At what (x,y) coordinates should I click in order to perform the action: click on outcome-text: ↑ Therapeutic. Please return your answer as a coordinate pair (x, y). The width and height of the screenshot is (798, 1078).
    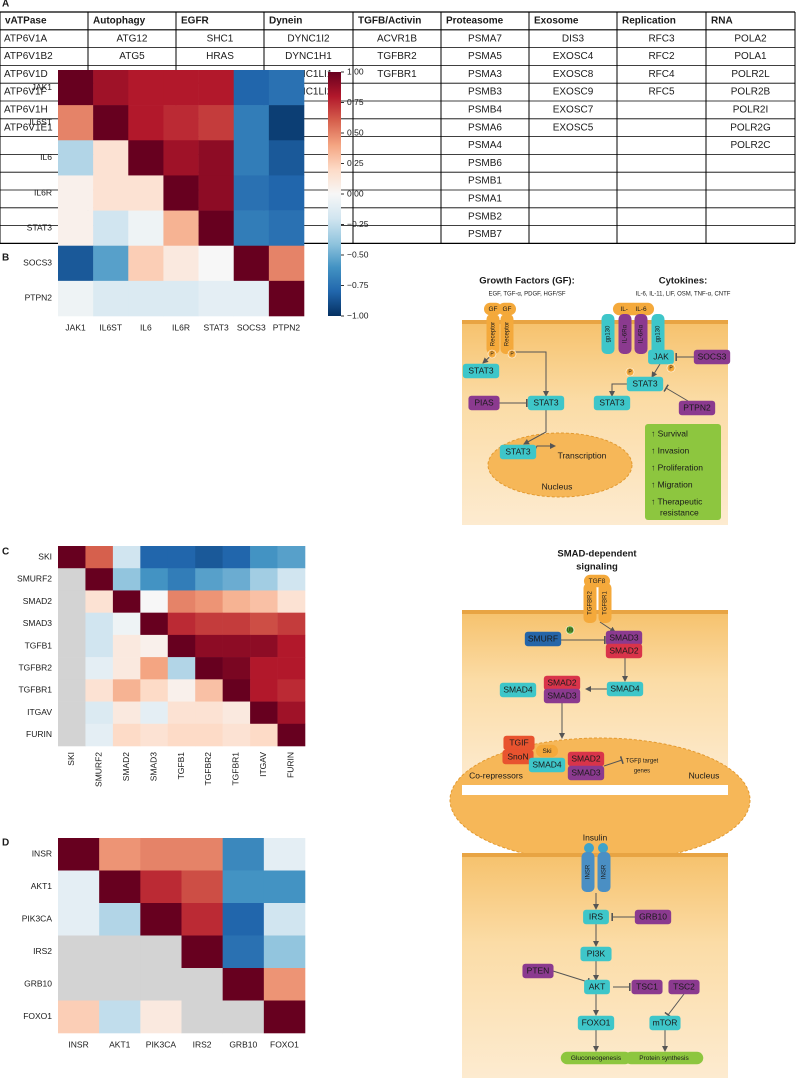
    Looking at the image, I should click on (677, 501).